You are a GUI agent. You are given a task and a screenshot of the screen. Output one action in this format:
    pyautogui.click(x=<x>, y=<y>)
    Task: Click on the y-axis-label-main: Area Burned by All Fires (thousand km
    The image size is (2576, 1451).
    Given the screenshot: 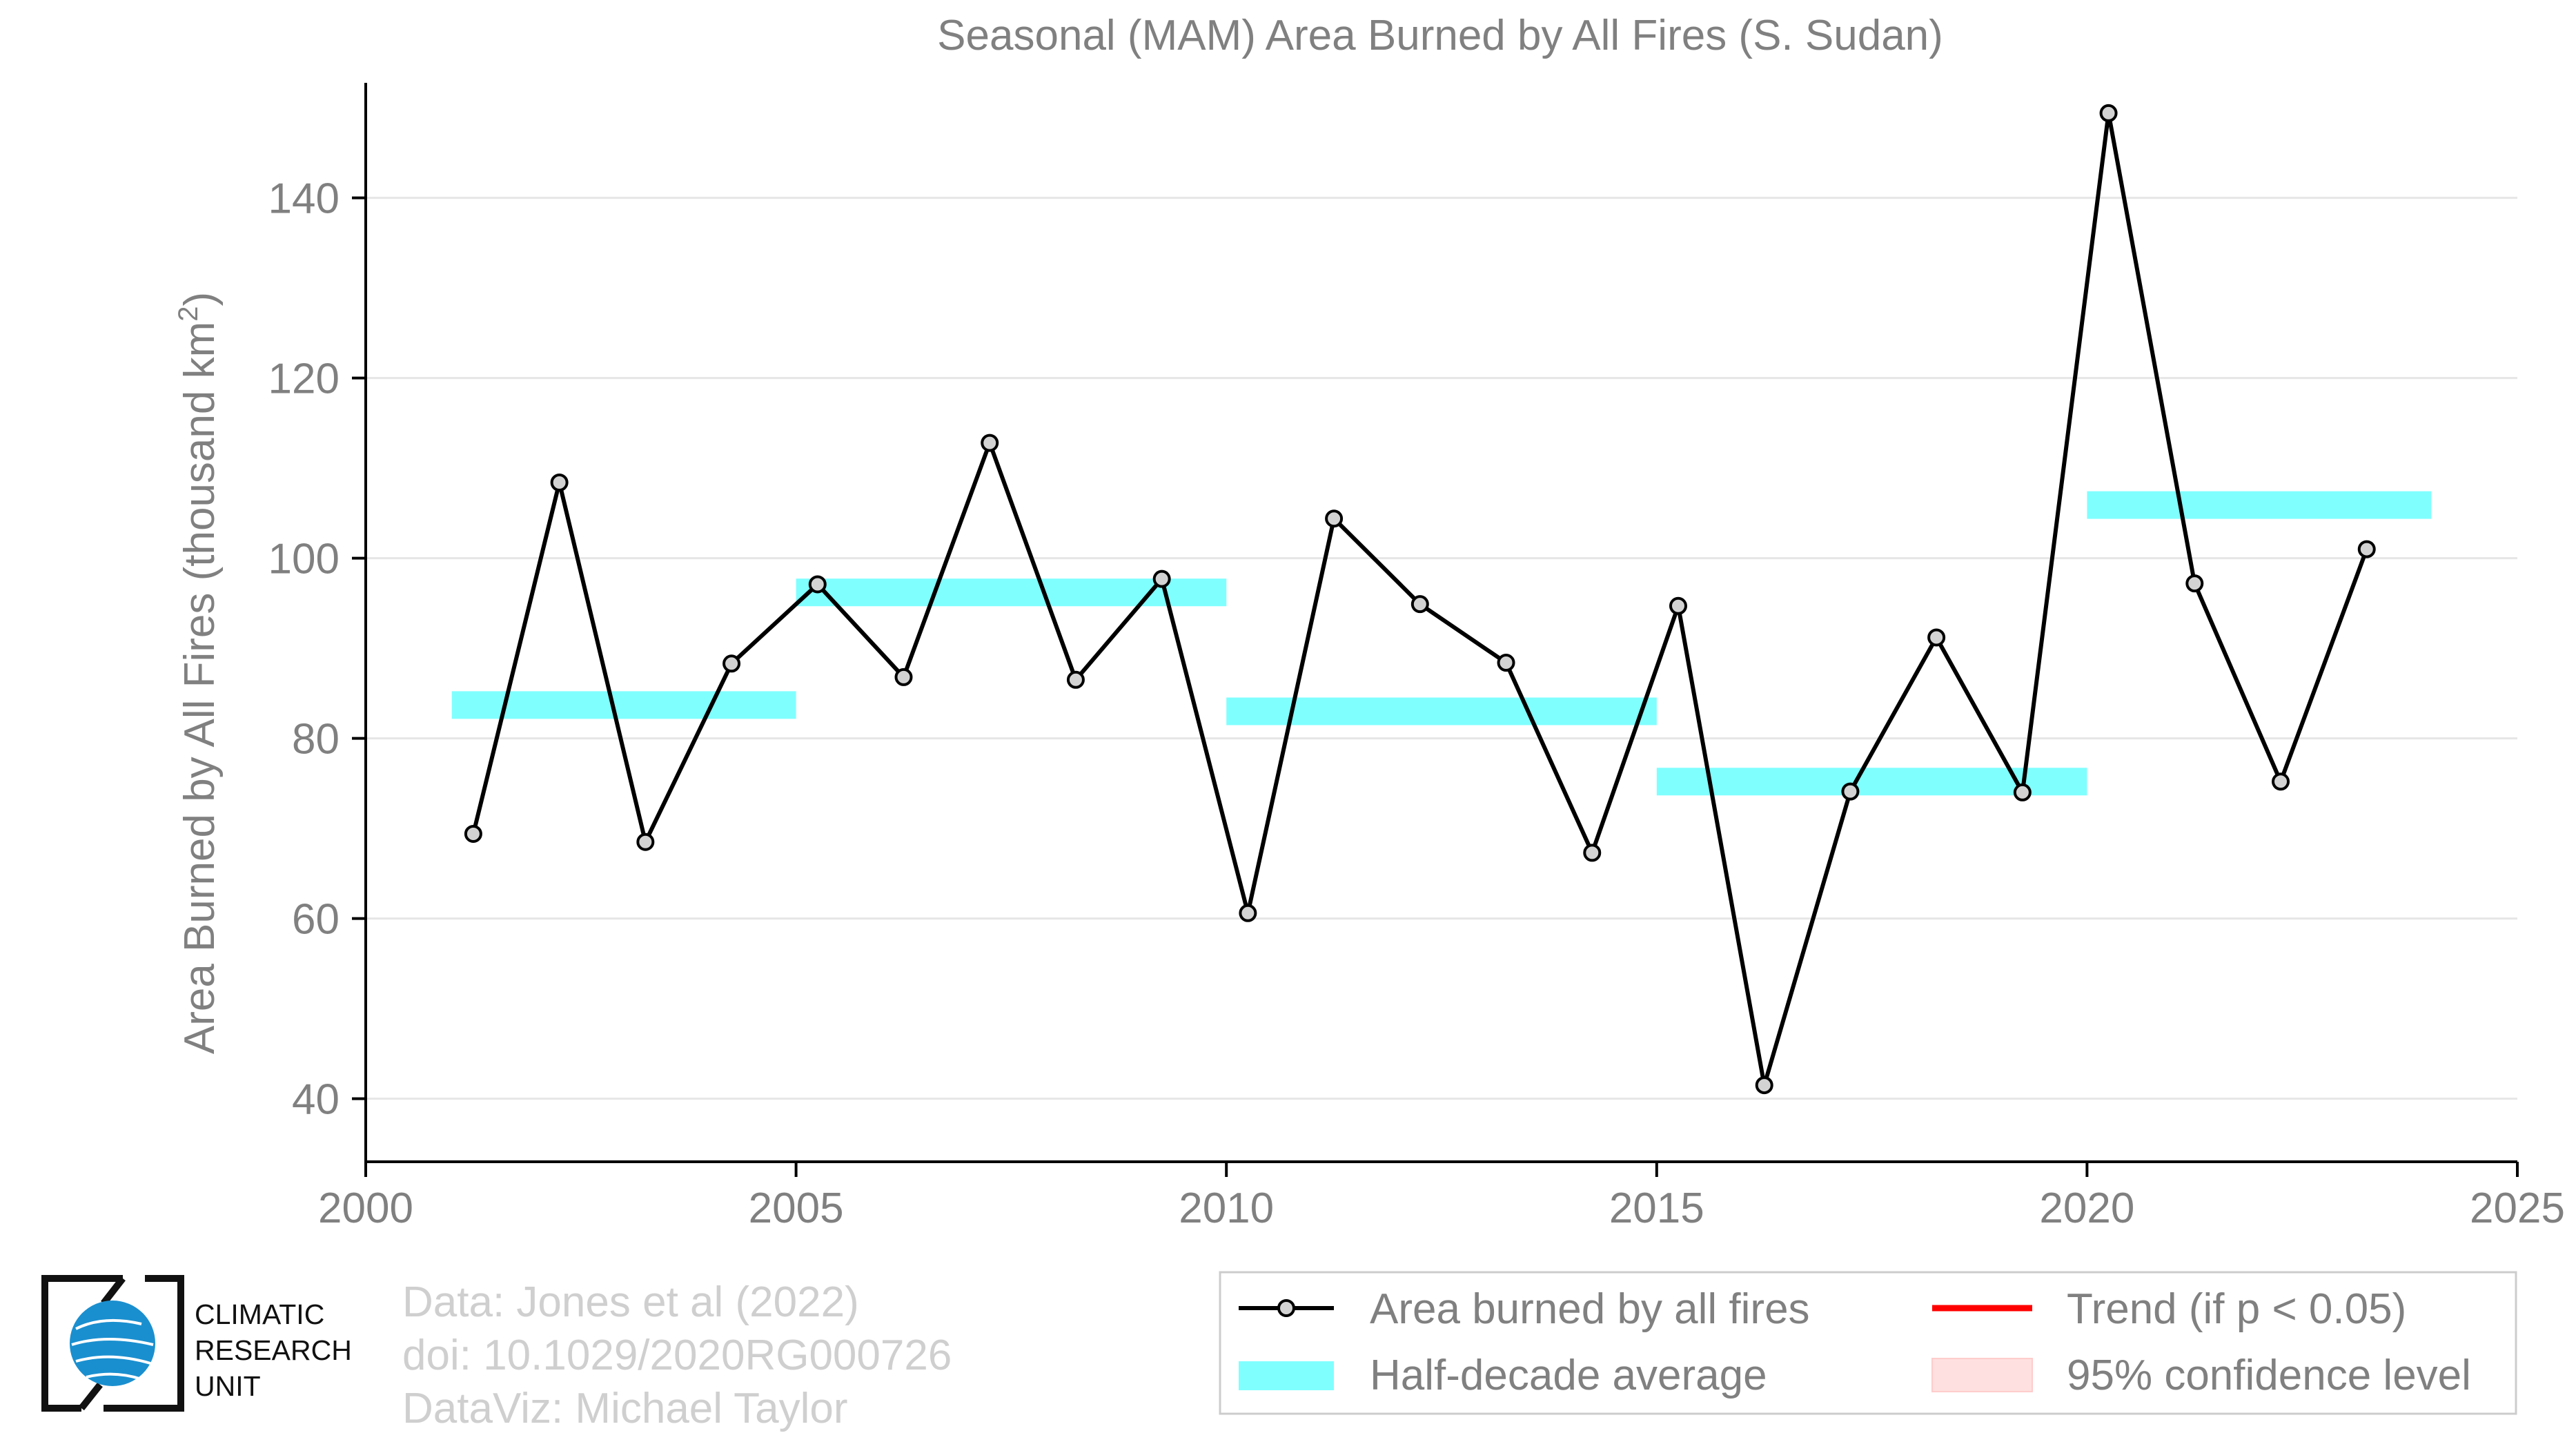 What is the action you would take?
    pyautogui.click(x=200, y=688)
    